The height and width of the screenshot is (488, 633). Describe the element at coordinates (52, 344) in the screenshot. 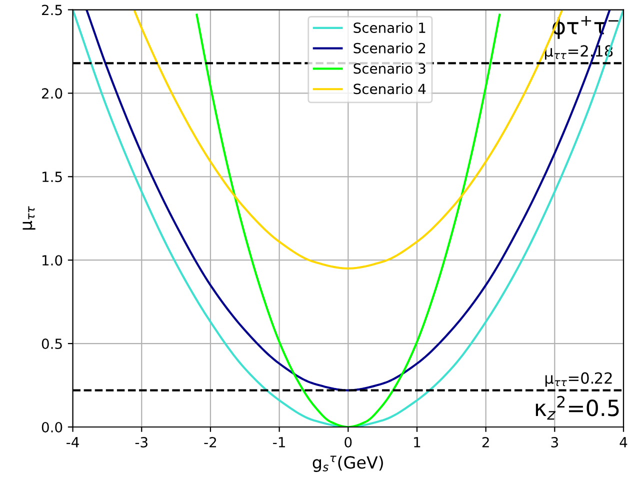

I see `y-tick-label: 0.5` at that location.